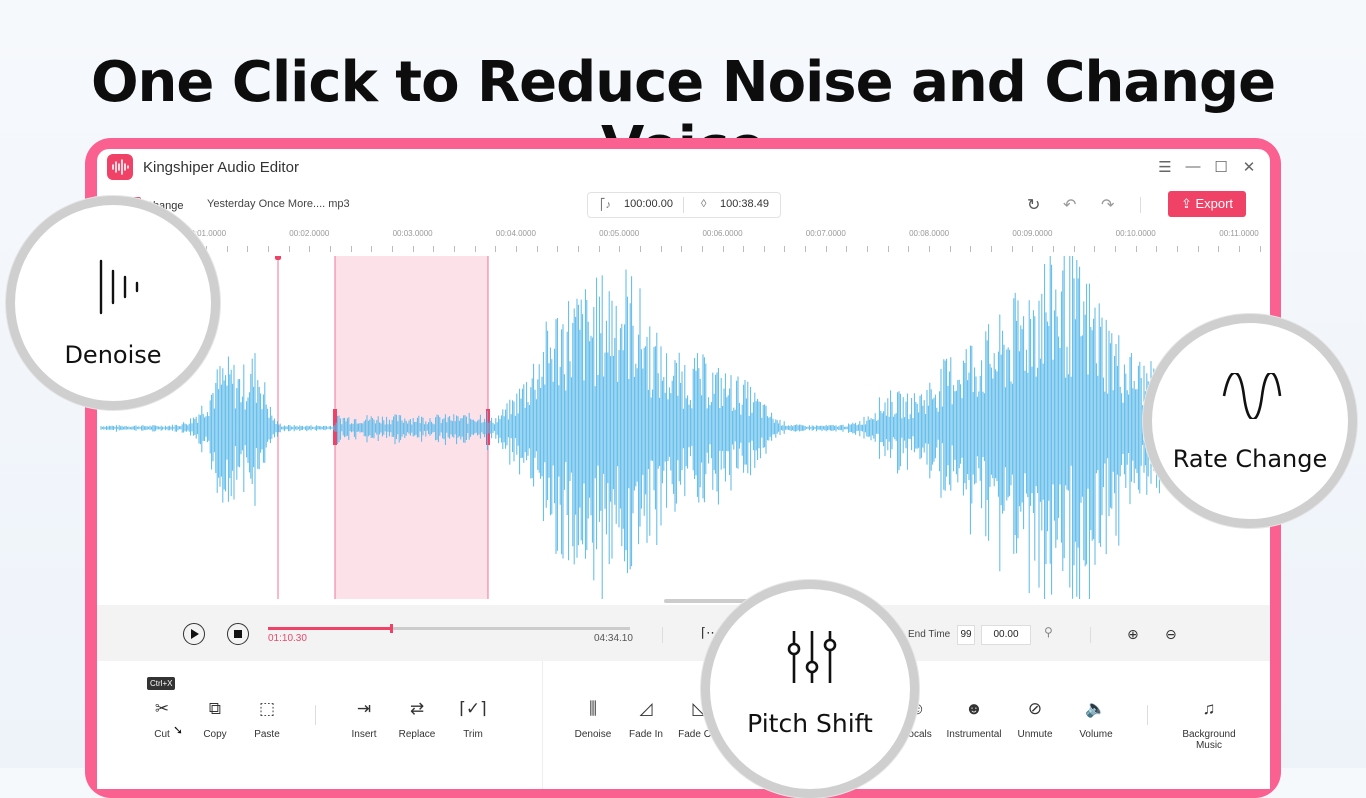 The height and width of the screenshot is (798, 1366). I want to click on replace-icon: ⇄, so click(417, 708).